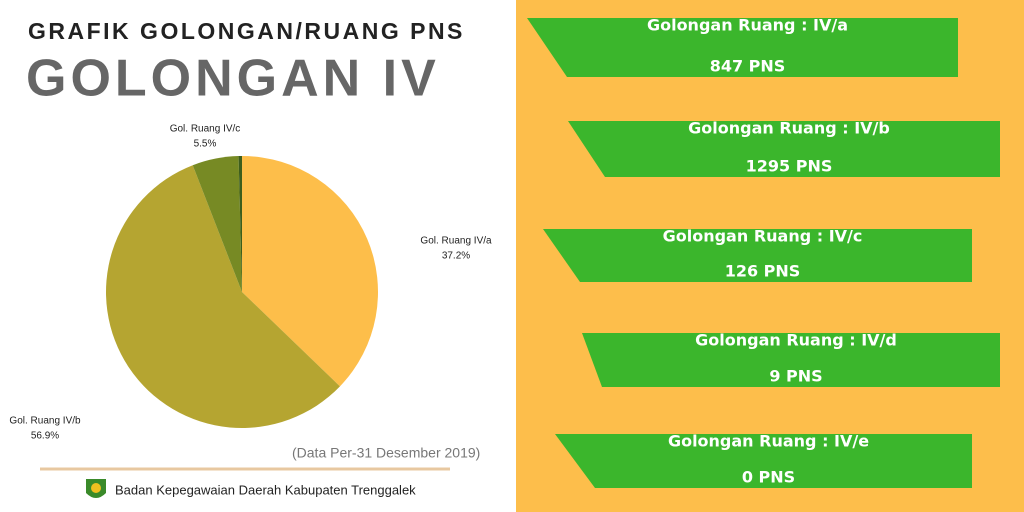 This screenshot has height=512, width=1024. I want to click on card-title: Golongan Ruang : IV/d, so click(796, 340).